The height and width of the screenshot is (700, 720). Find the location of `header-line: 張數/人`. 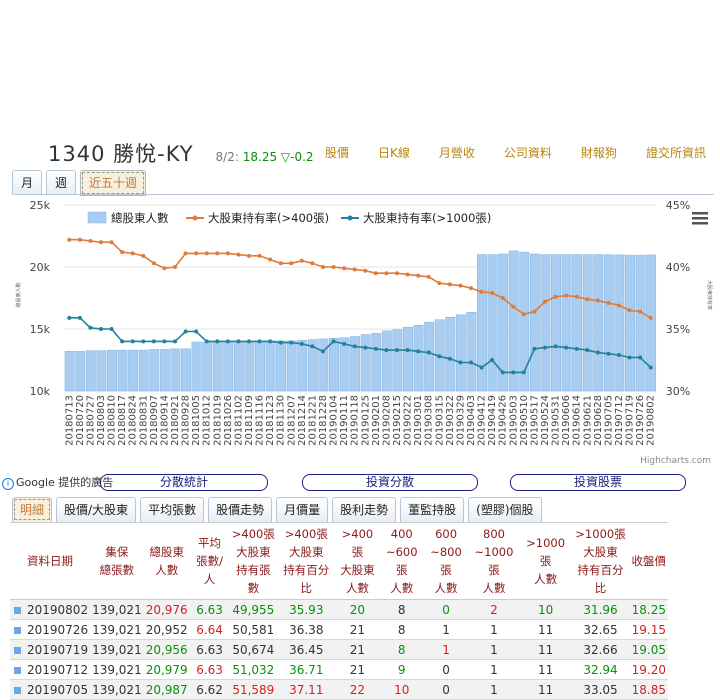

header-line: 張數/人 is located at coordinates (209, 570).